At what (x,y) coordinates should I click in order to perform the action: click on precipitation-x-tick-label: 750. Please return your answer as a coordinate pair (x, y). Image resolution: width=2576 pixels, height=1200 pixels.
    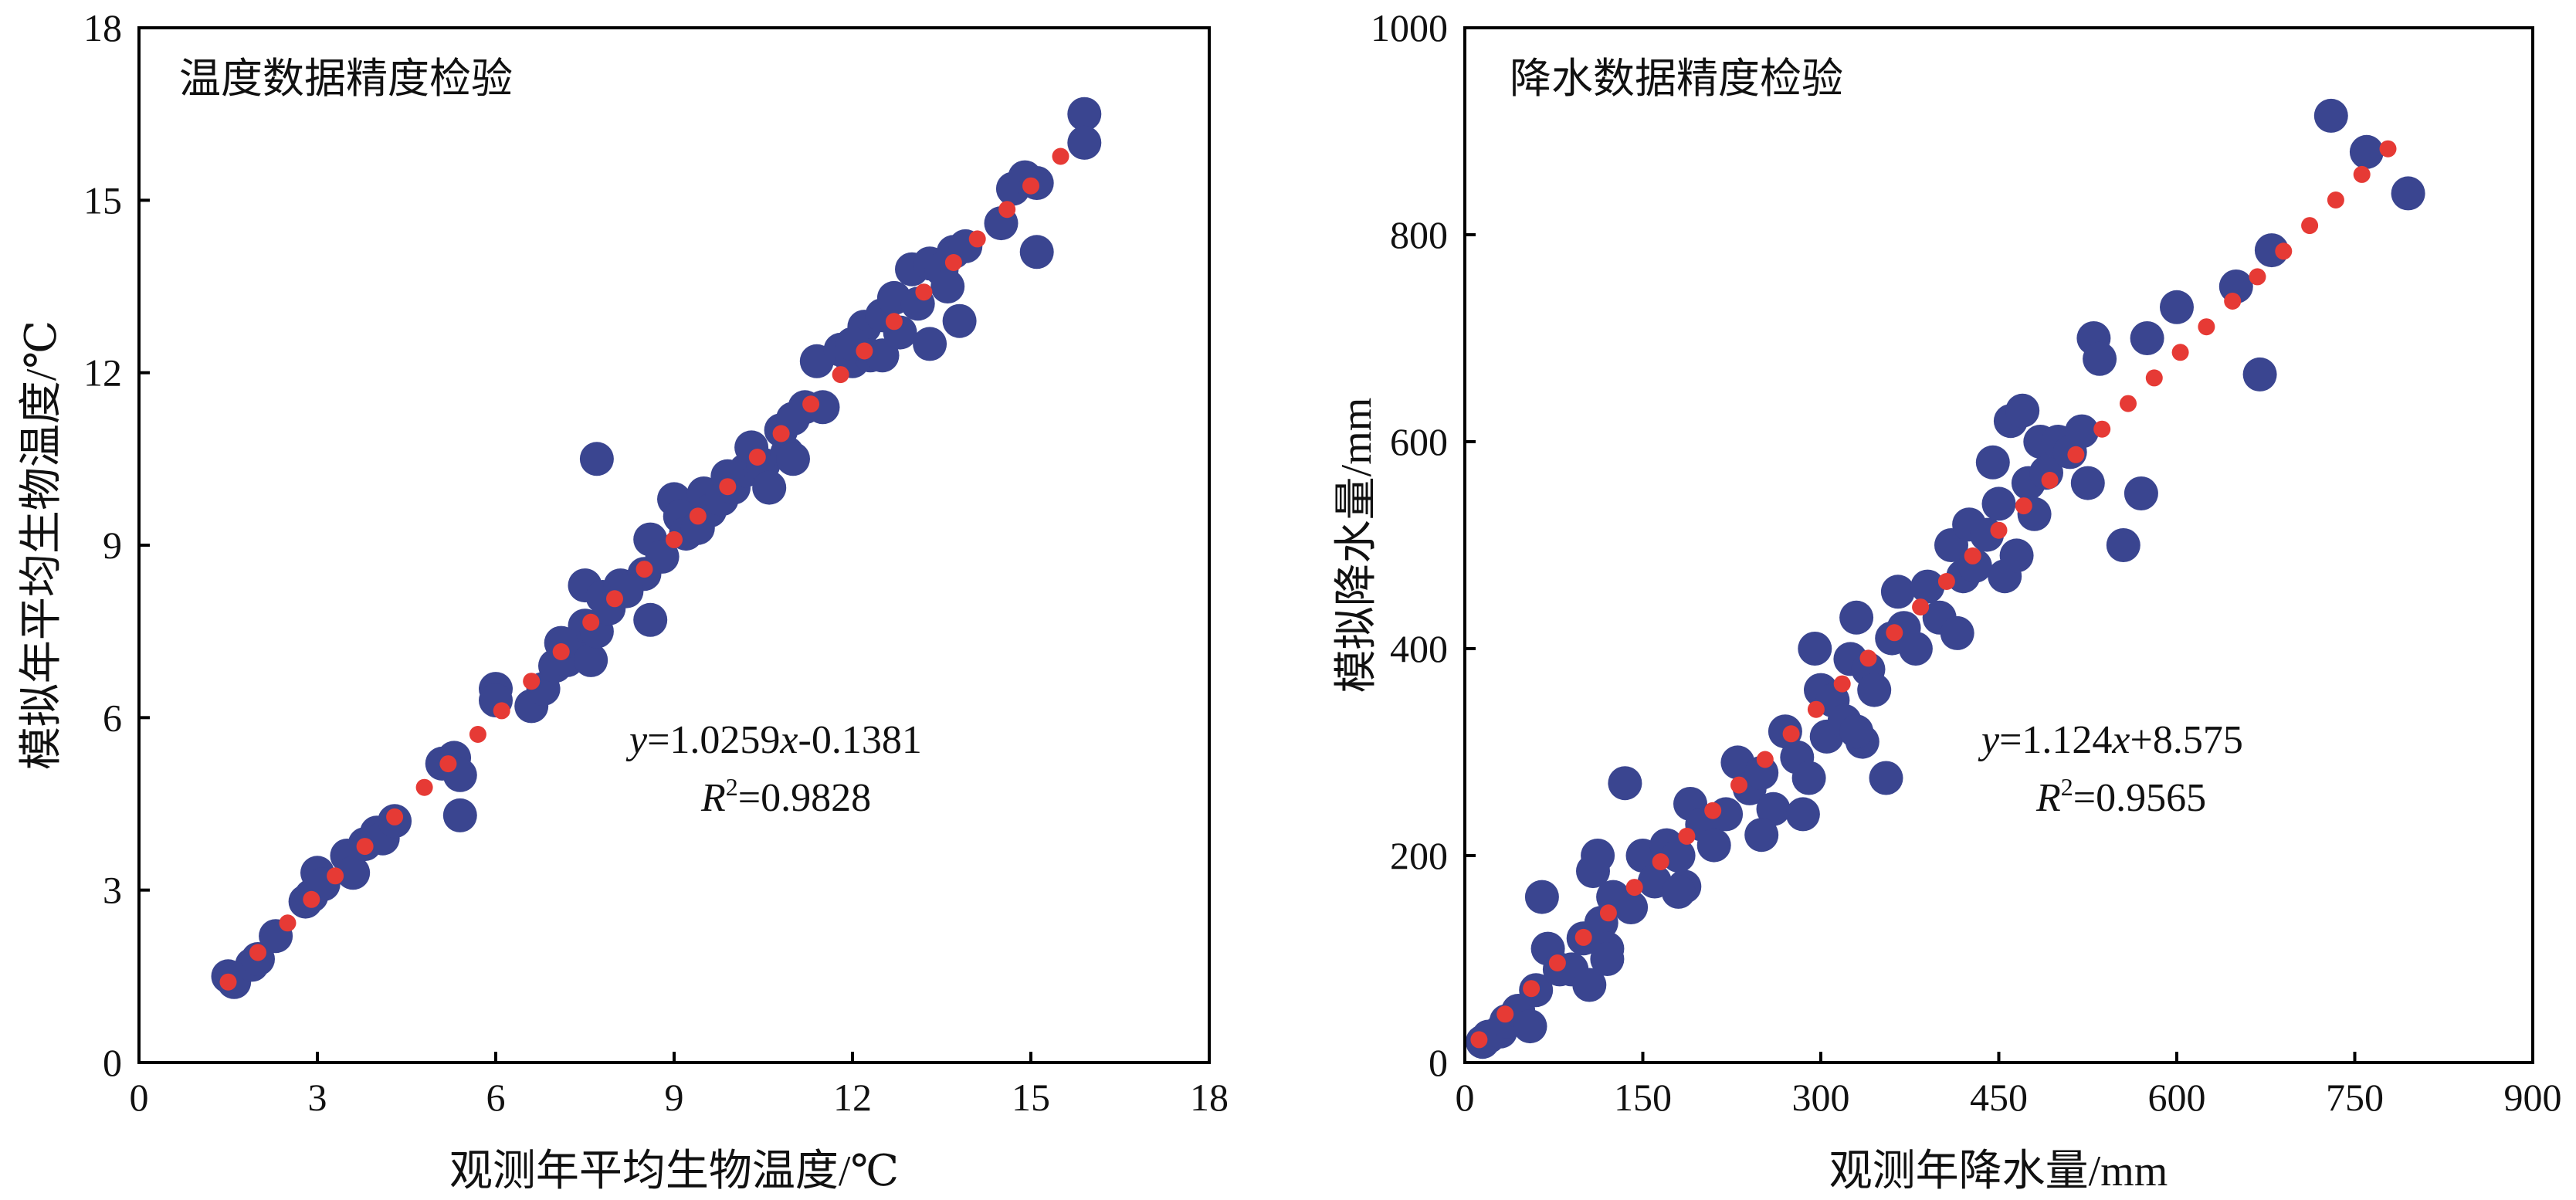
    Looking at the image, I should click on (2355, 1097).